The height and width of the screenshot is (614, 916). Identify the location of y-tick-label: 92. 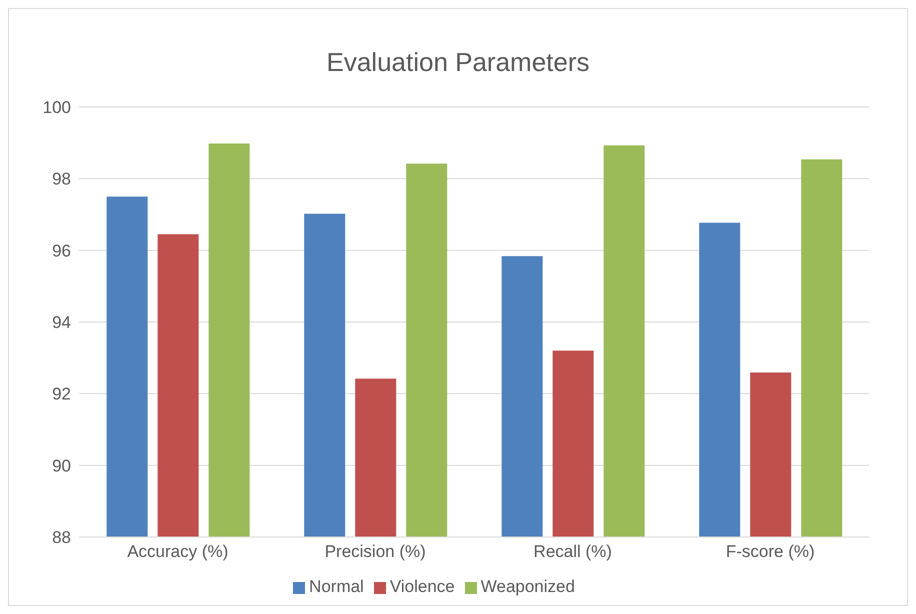
(61, 394).